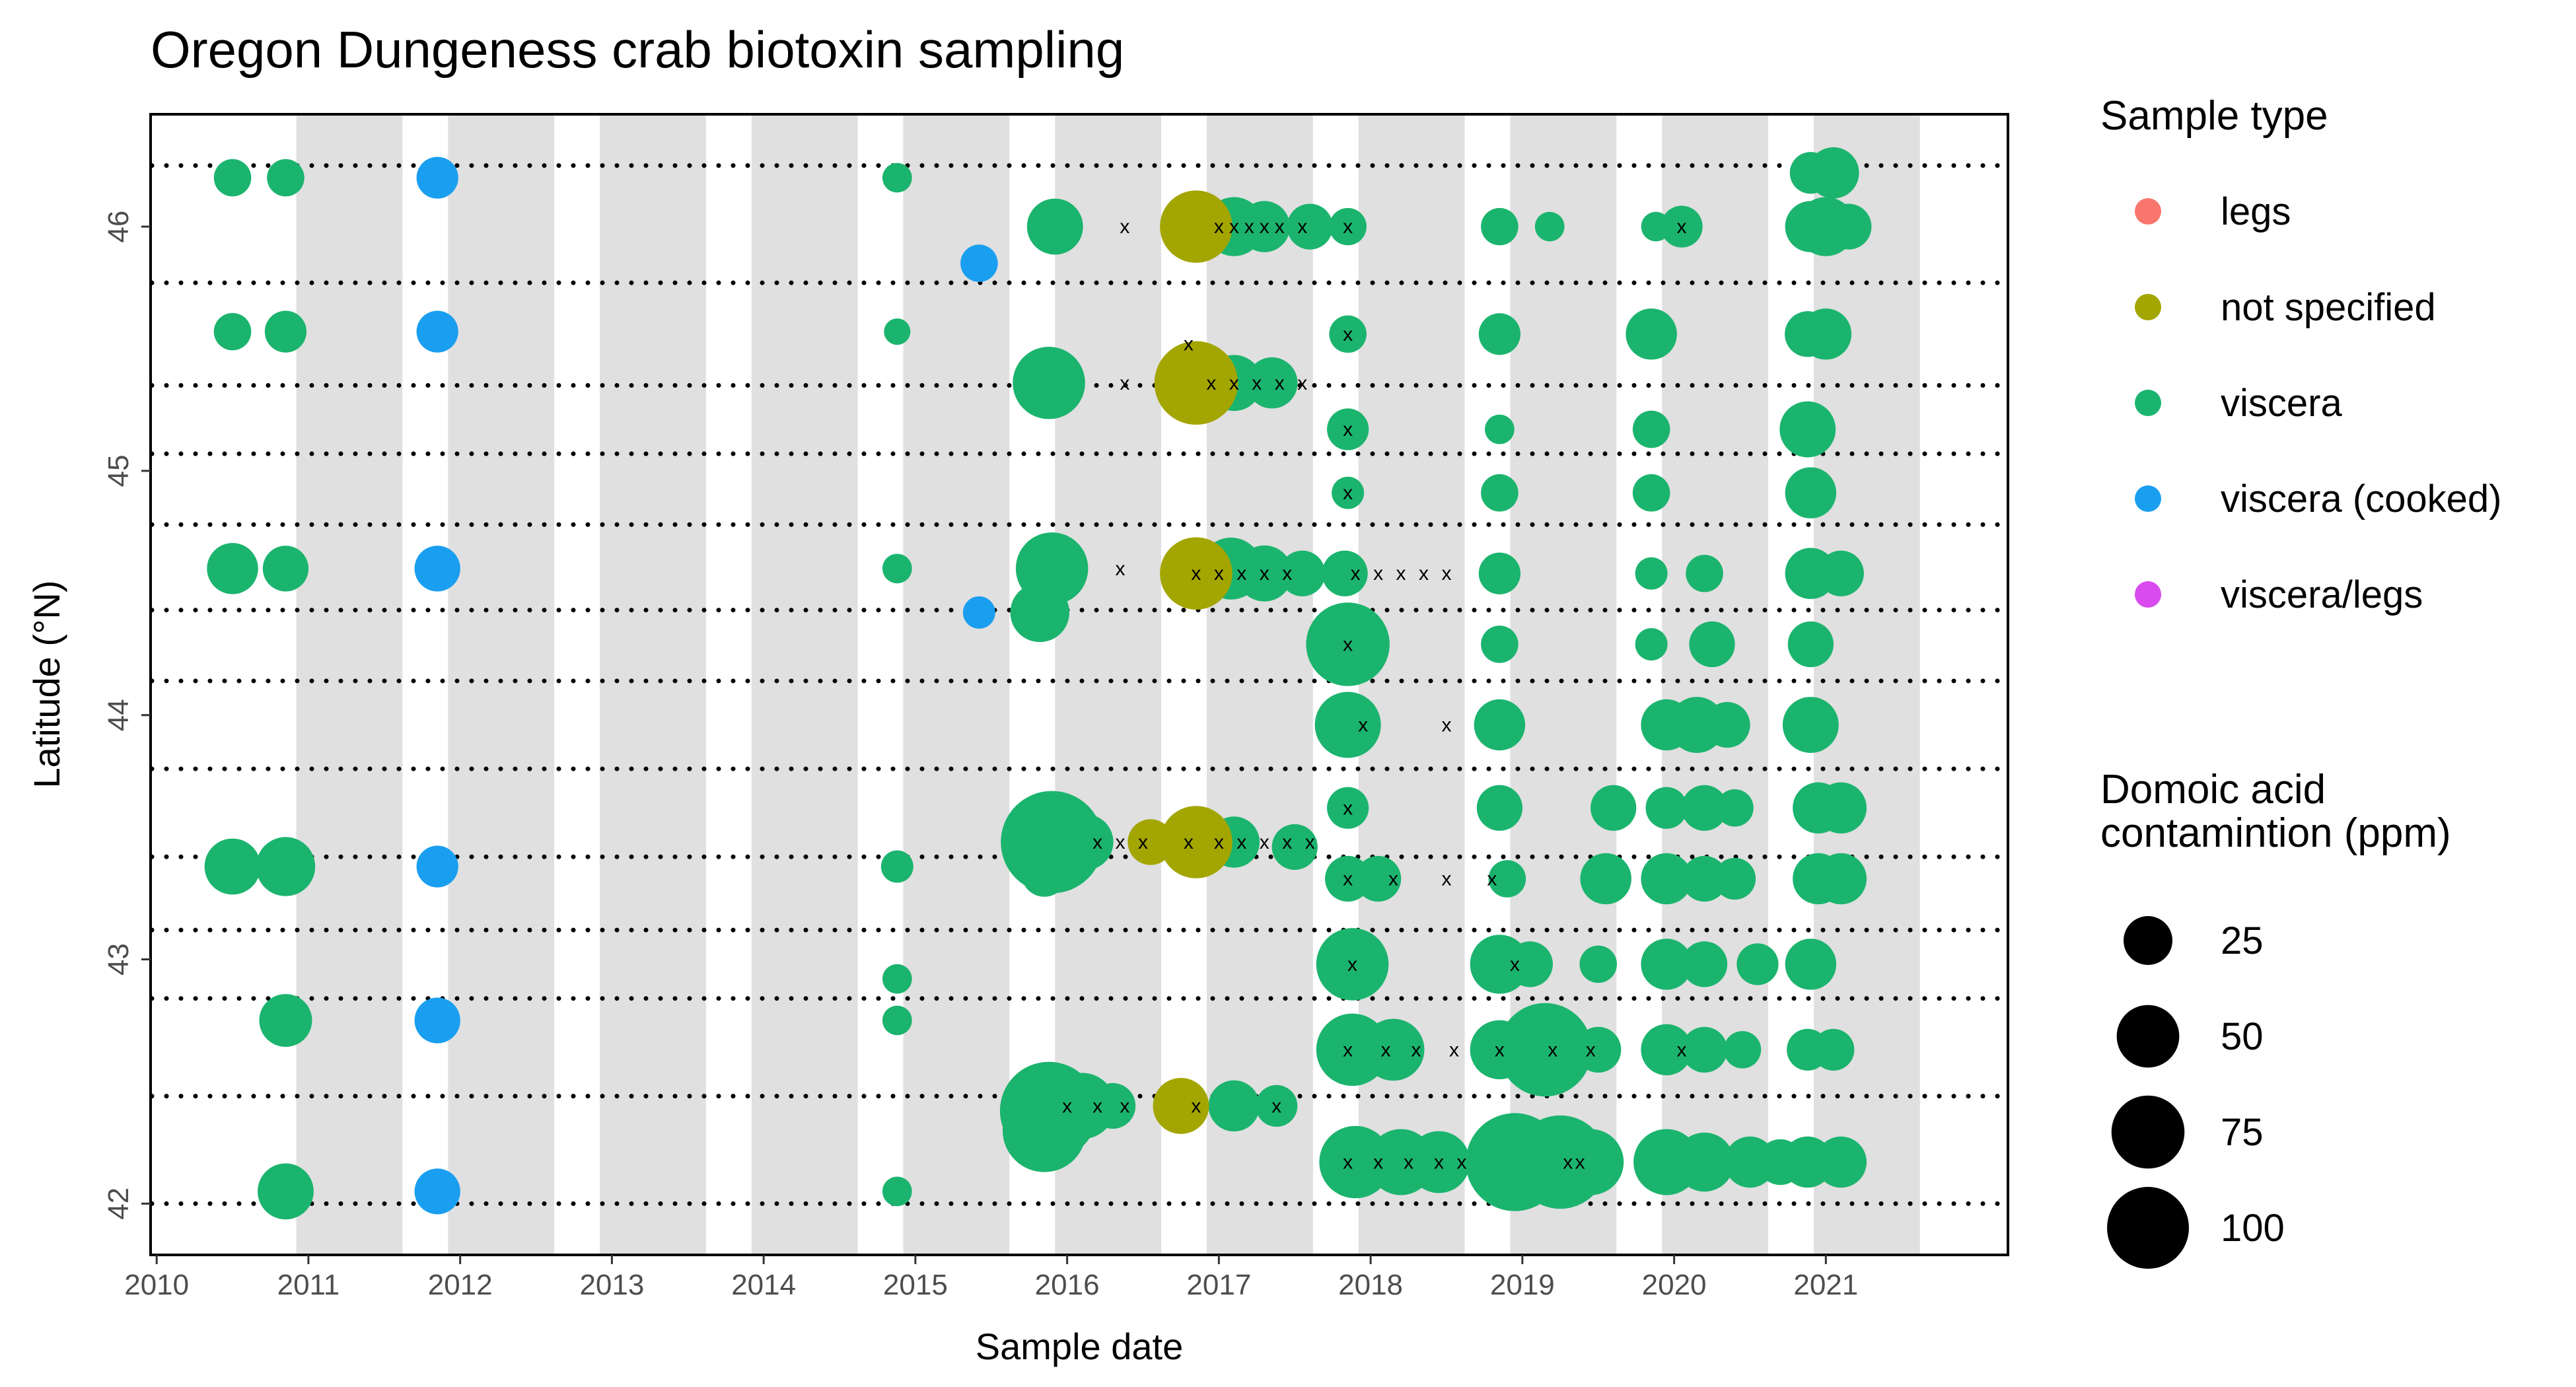 The image size is (2576, 1387). What do you see at coordinates (1219, 1285) in the screenshot?
I see `x-tick-label: 2017` at bounding box center [1219, 1285].